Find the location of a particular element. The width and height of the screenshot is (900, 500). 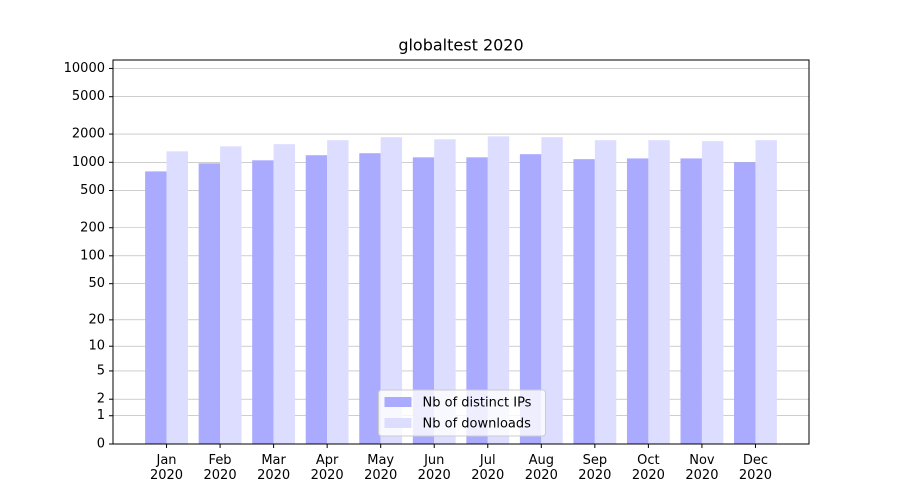

x-tick-label: Jan 2020 is located at coordinates (166, 468).